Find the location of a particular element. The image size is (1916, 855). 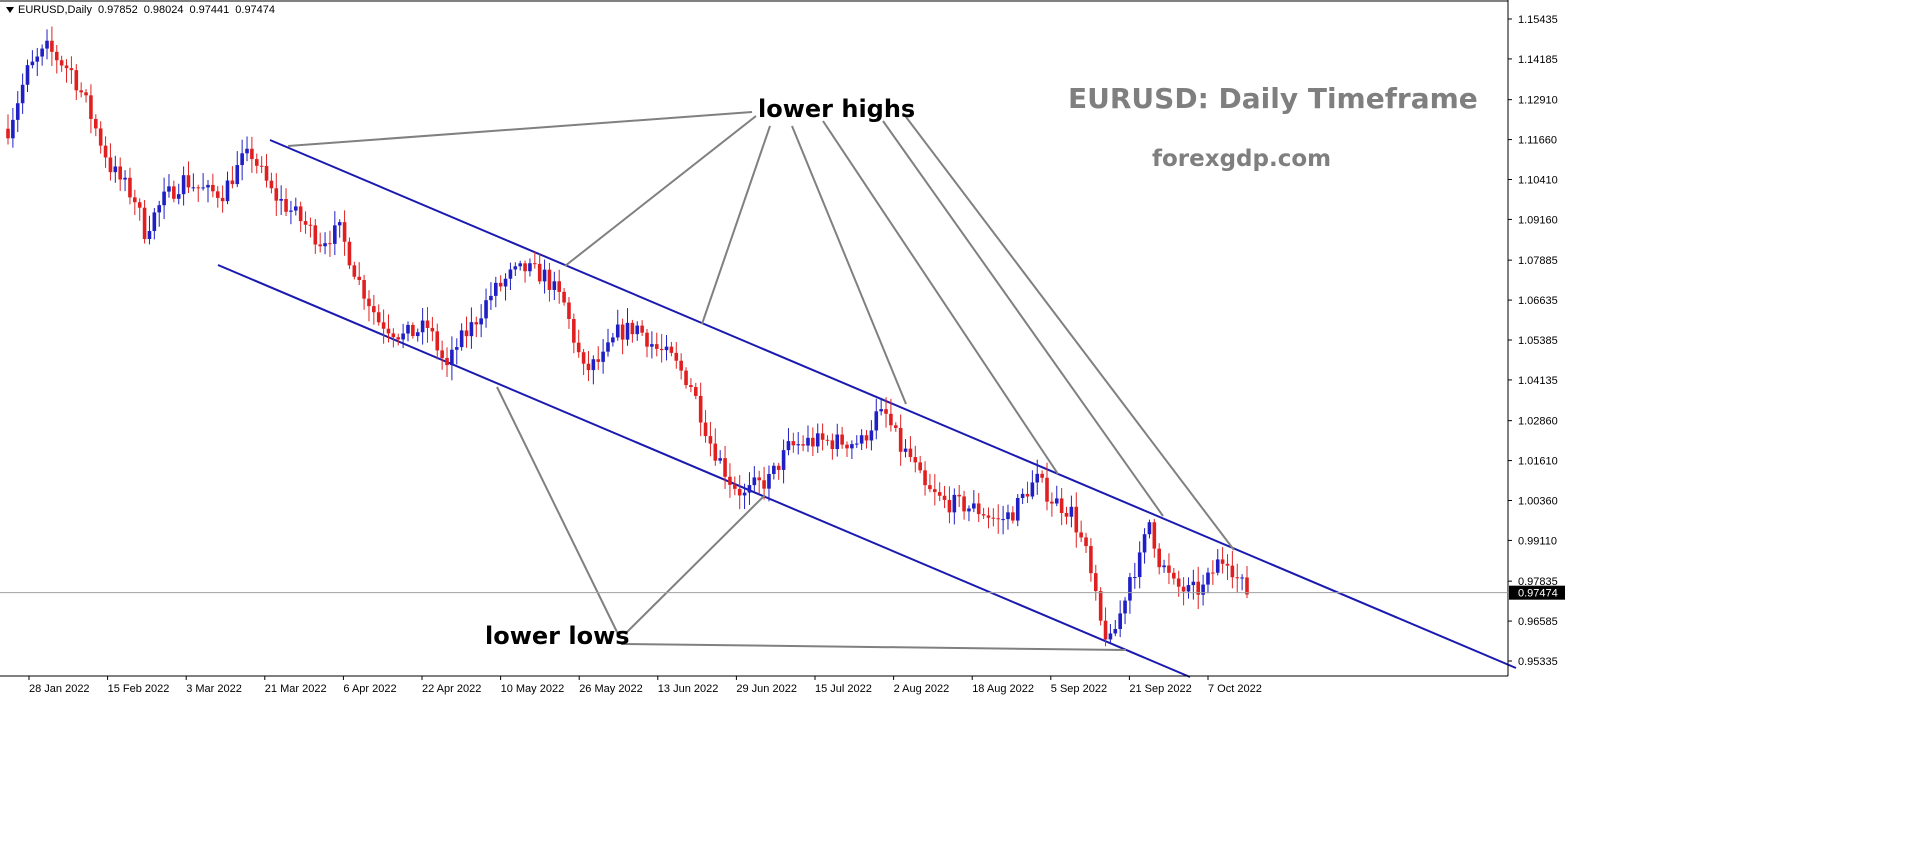

x-tick-label: 21 Sep 2022 is located at coordinates (1160, 689).